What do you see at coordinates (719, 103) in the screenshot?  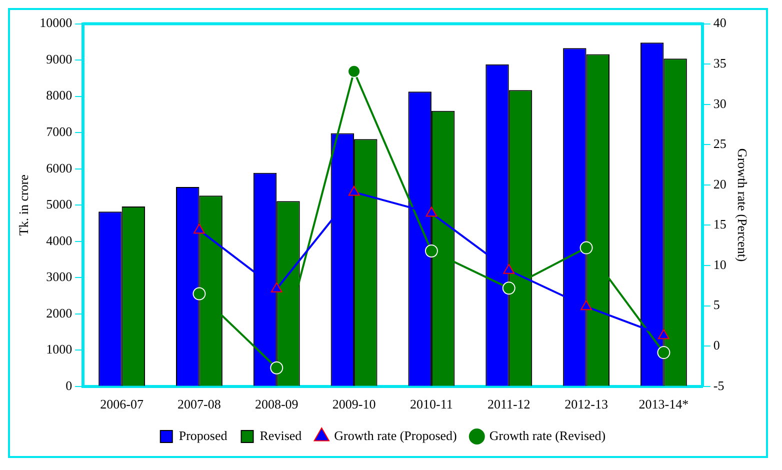 I see `y2-tick-label: 30` at bounding box center [719, 103].